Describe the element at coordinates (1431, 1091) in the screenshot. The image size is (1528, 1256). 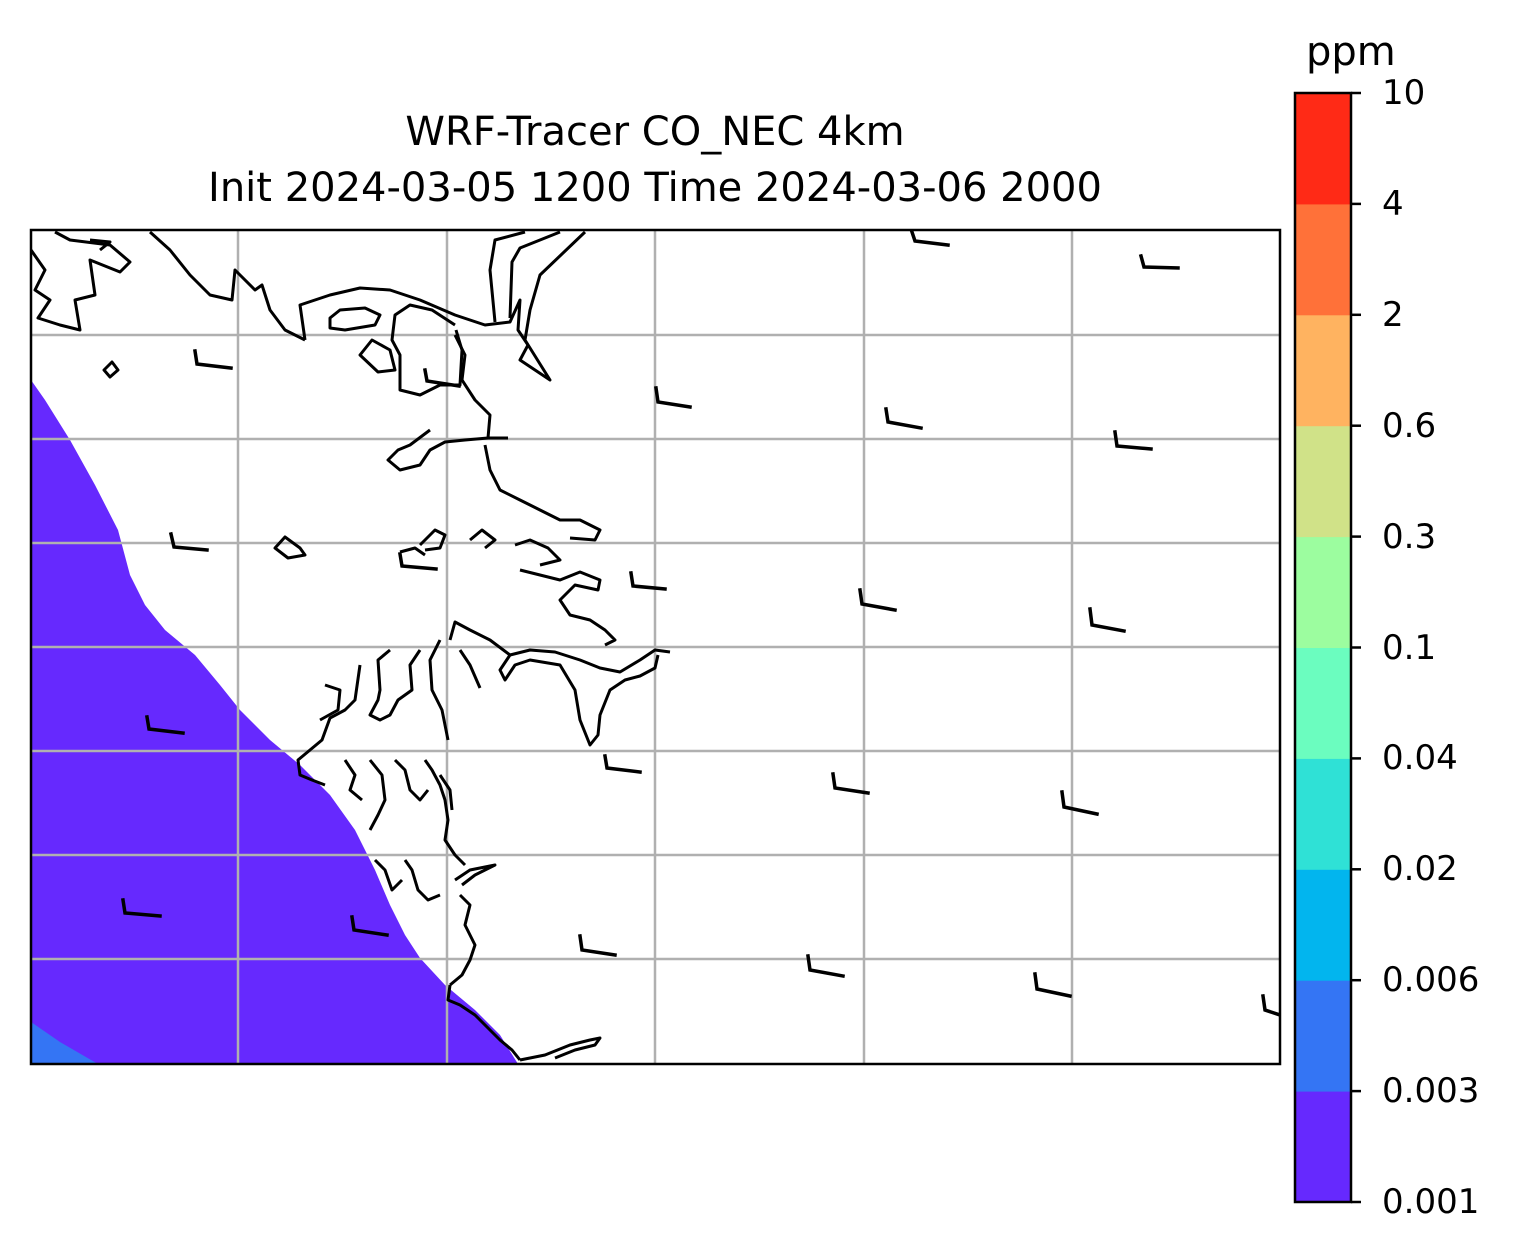
I see `colorbar-tick-label: 0.003` at that location.